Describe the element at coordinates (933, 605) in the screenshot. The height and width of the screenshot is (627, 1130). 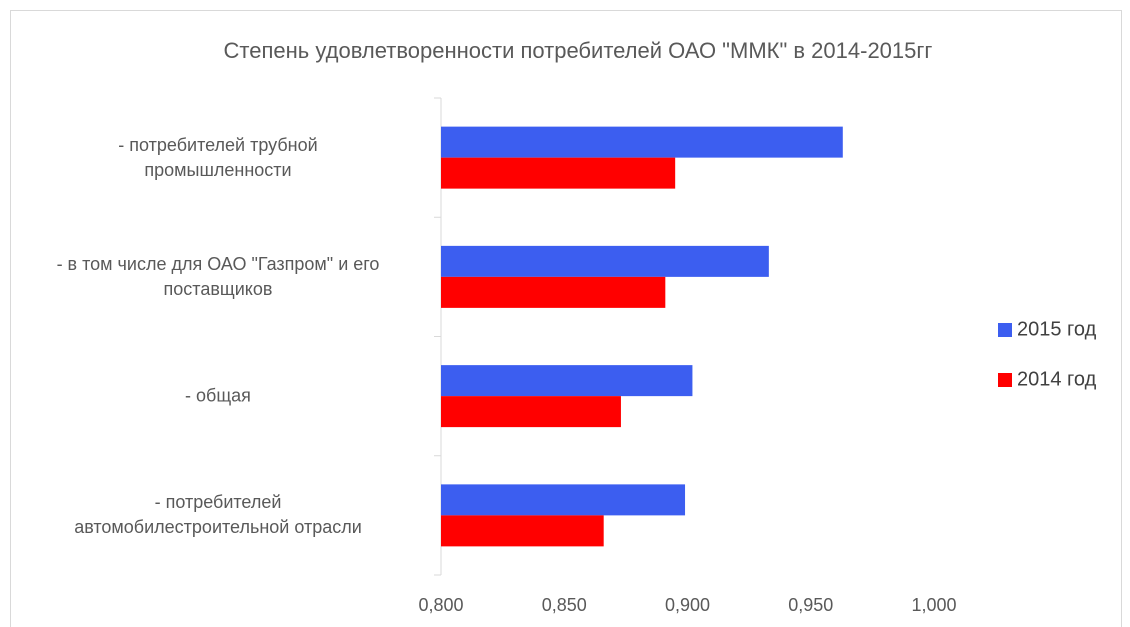
I see `x-tick-label: 1,000` at that location.